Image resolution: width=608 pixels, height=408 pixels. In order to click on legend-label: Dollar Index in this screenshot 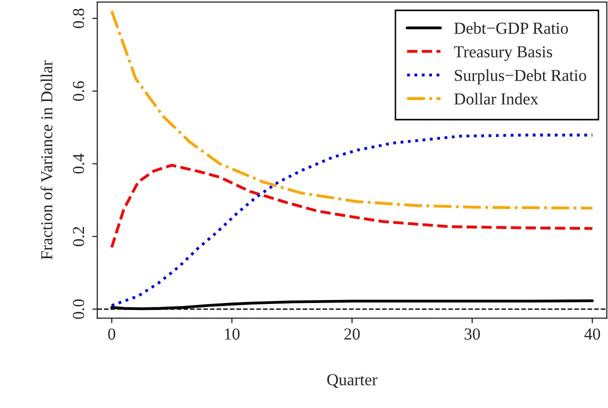, I will do `click(496, 98)`.